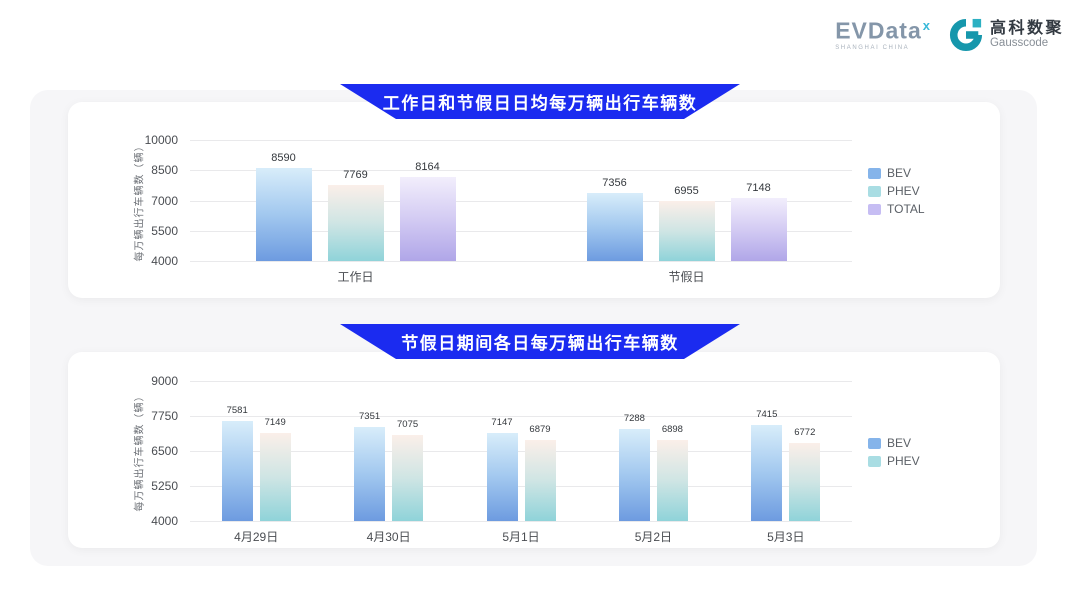 This screenshot has width=1080, height=608. Describe the element at coordinates (355, 277) in the screenshot. I see `category-label: 工作日` at that location.